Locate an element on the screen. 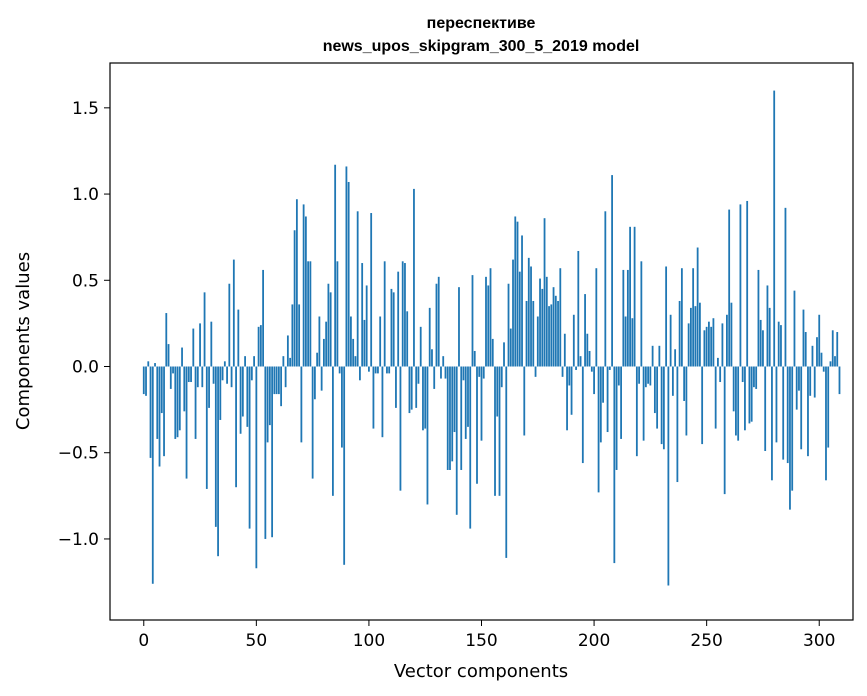 The width and height of the screenshot is (867, 696). y-tick-label: 1.0 is located at coordinates (85, 195).